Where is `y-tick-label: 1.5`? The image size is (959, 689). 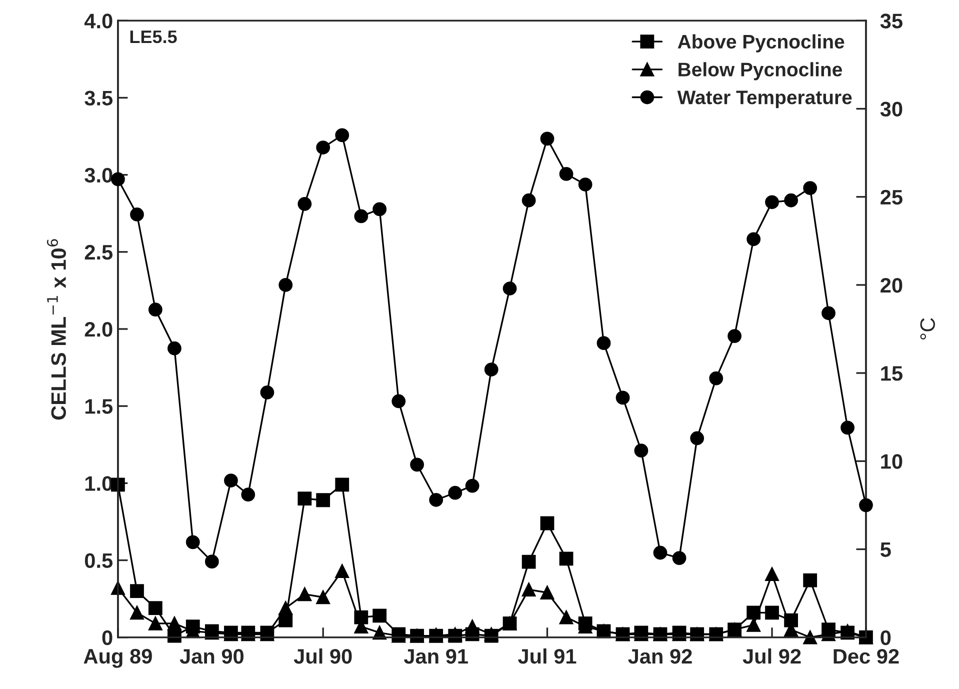
y-tick-label: 1.5 is located at coordinates (99, 406).